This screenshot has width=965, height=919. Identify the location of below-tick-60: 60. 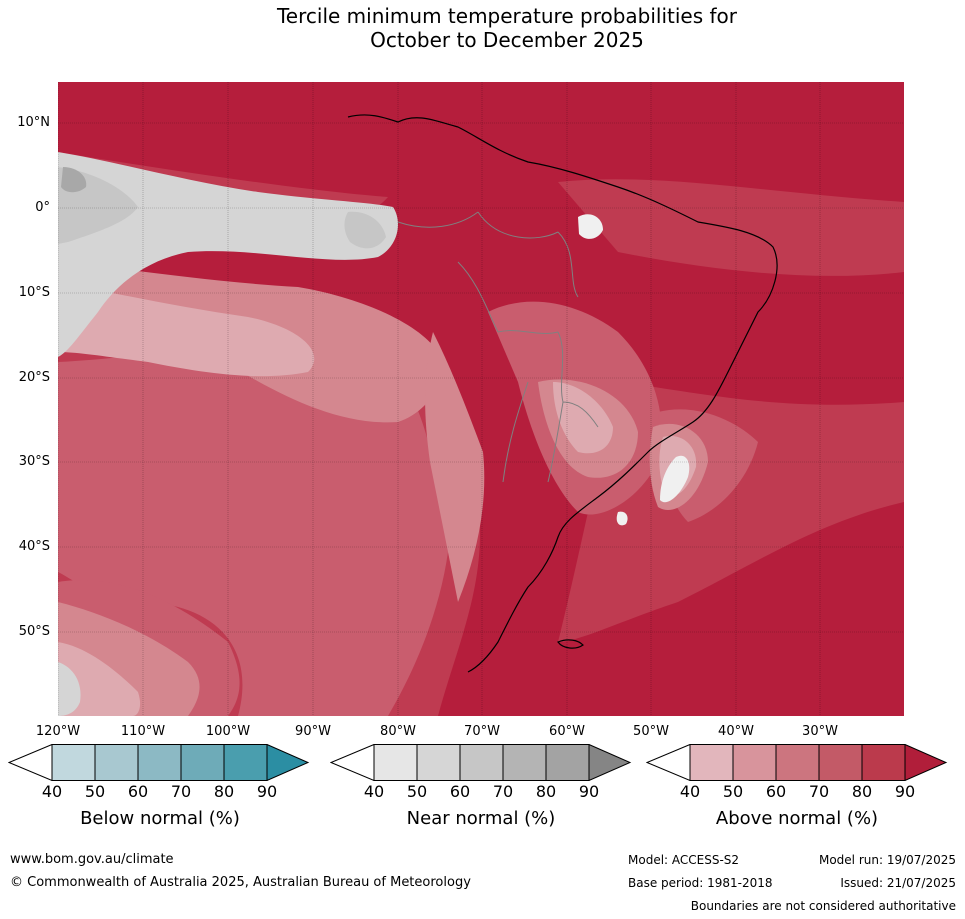
(138, 791).